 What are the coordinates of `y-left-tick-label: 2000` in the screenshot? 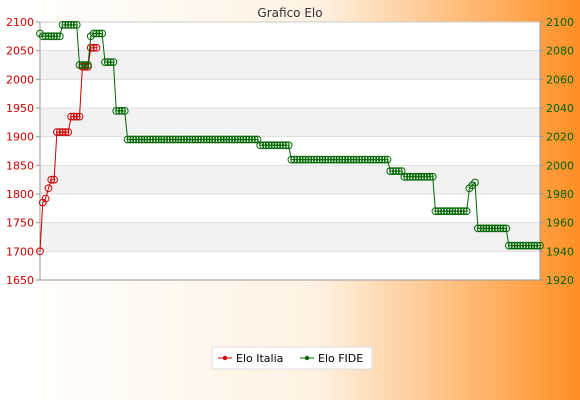 It's located at (20, 79).